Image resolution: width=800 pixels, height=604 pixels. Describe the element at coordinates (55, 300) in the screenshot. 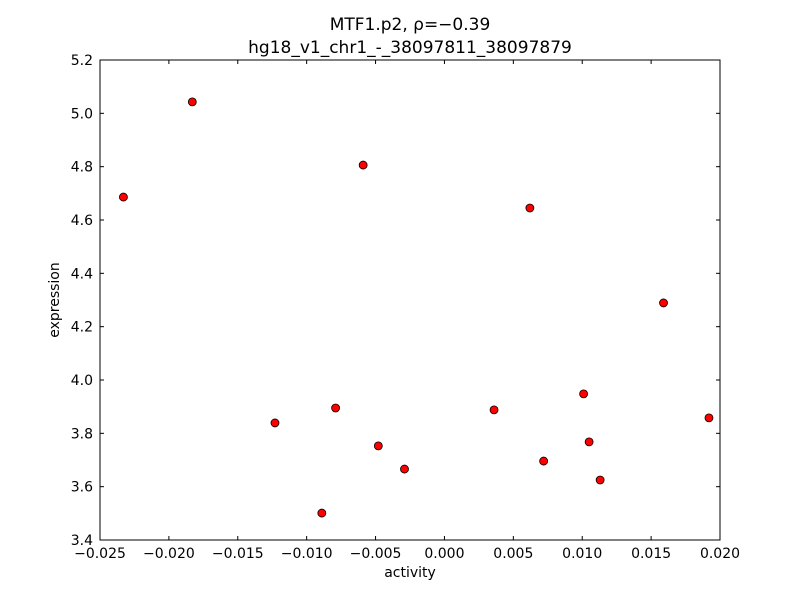

I see `y-axis-label: expression` at that location.